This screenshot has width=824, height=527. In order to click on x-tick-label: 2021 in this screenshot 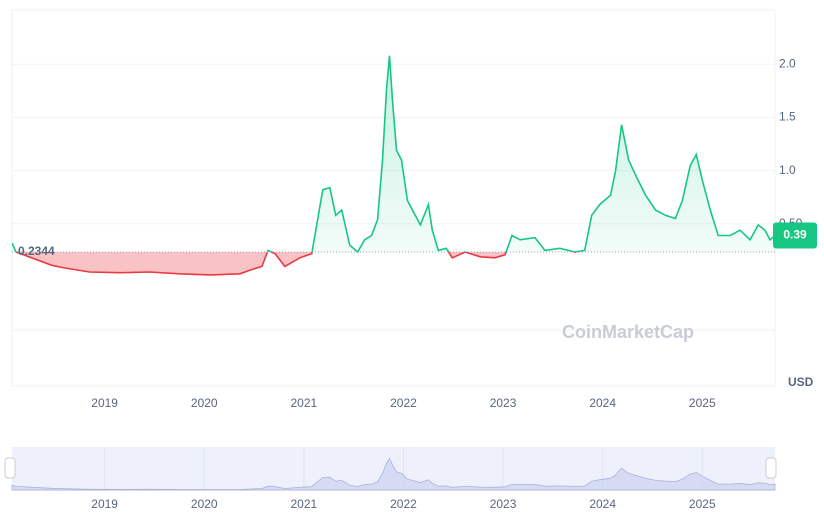, I will do `click(304, 403)`.